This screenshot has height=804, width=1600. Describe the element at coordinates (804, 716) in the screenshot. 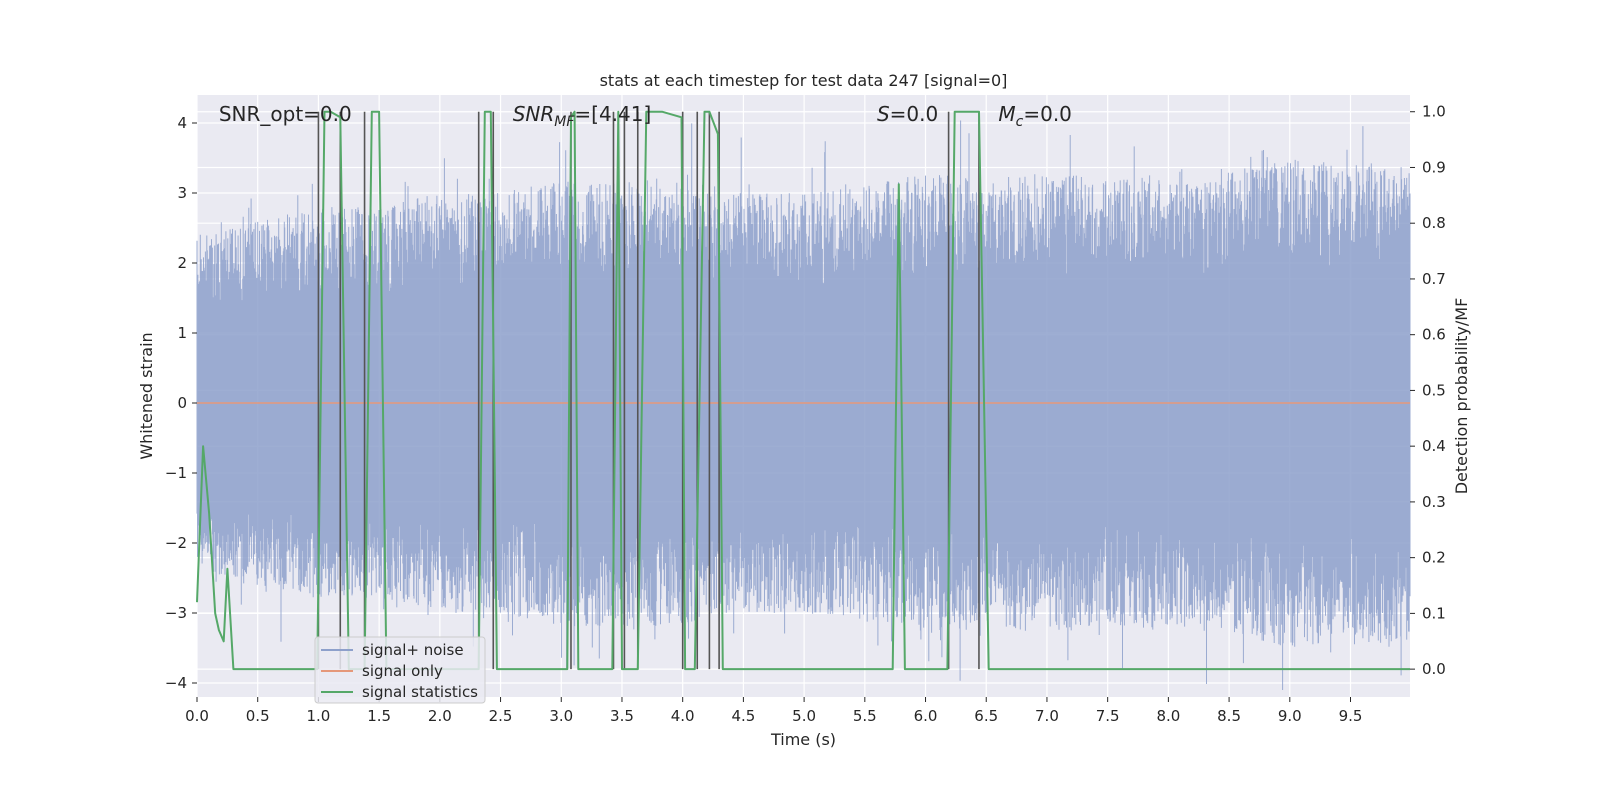

I see `x-tick-label-10: 5.0` at that location.